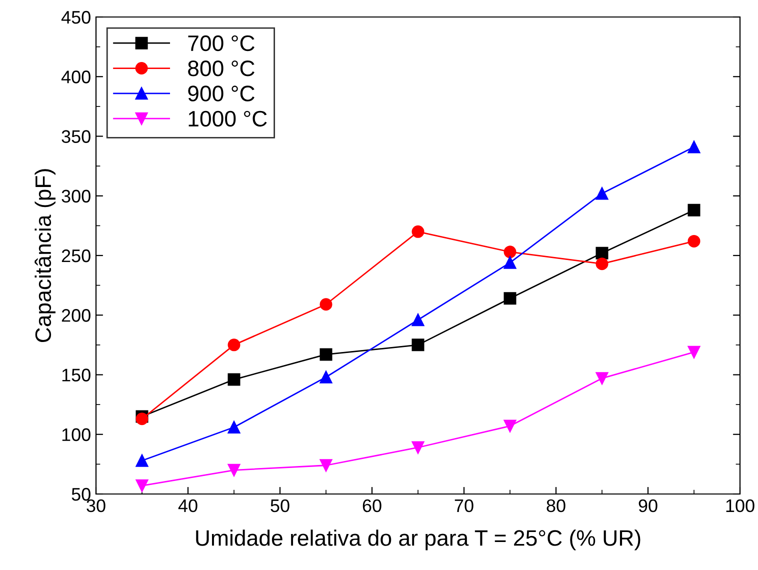  What do you see at coordinates (221, 68) in the screenshot?
I see `legend-label: 800 °C` at bounding box center [221, 68].